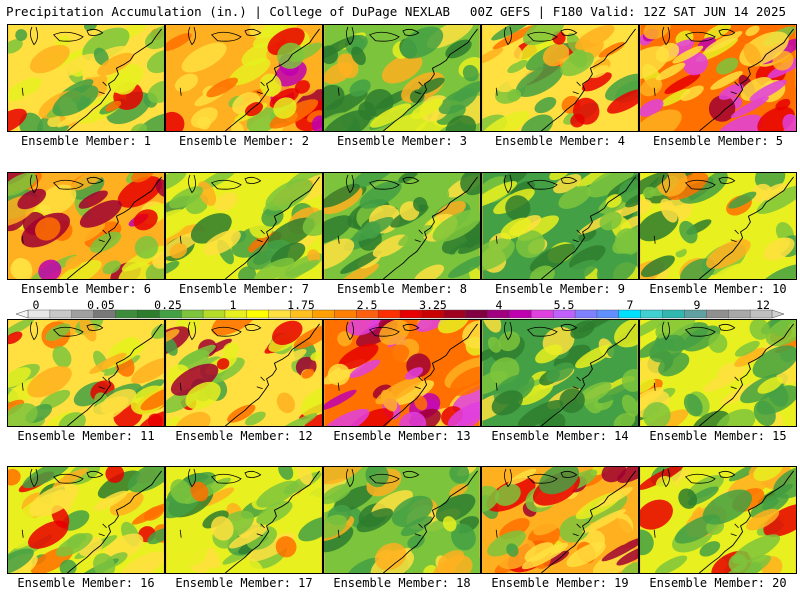 The image size is (800, 600). Describe the element at coordinates (244, 583) in the screenshot. I see `ensemble-member-label-17: Ensemble Member: 17` at that location.